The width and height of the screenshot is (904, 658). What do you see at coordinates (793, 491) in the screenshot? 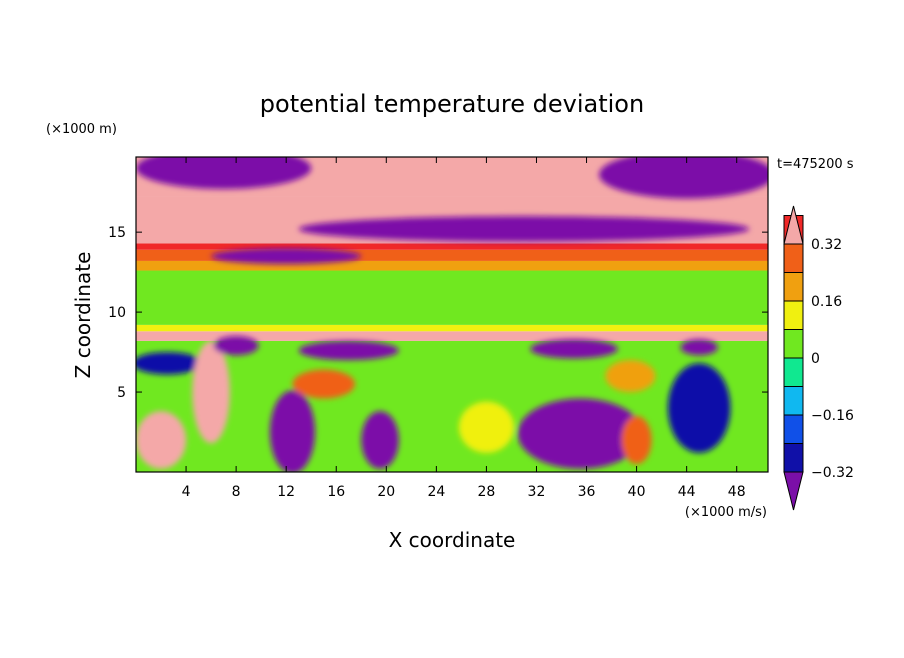
I see `colorbar-extend-min` at bounding box center [793, 491].